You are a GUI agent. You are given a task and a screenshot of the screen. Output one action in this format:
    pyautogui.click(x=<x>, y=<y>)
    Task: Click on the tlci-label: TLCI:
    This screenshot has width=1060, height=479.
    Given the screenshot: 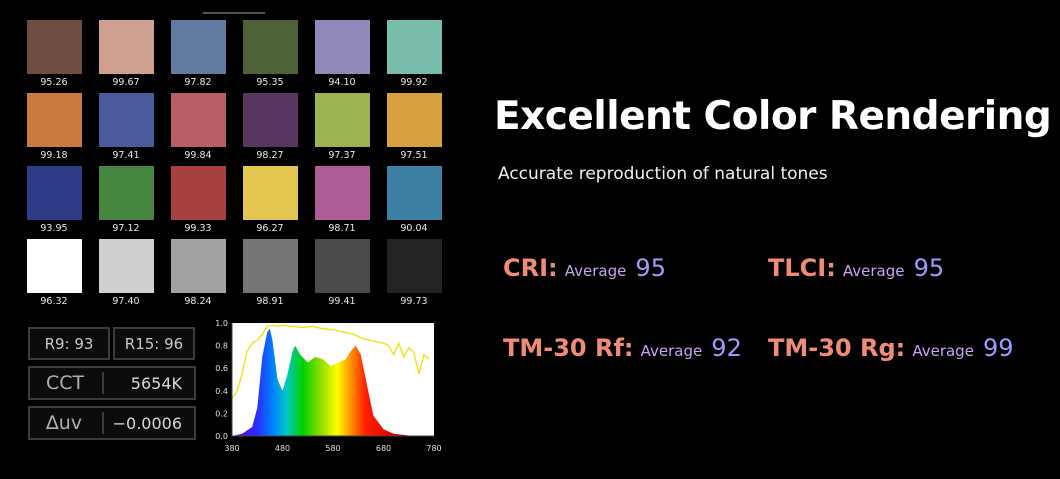 What is the action you would take?
    pyautogui.click(x=802, y=268)
    